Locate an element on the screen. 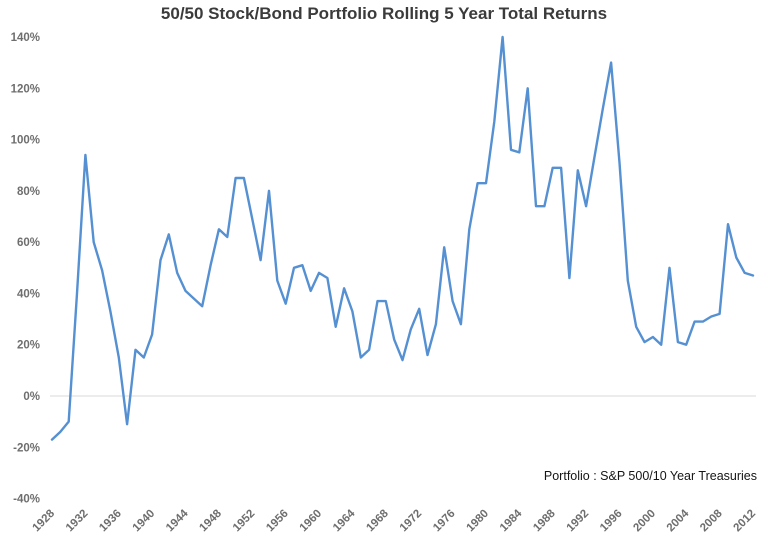  y-axis-tick-label: 60% is located at coordinates (28, 243).